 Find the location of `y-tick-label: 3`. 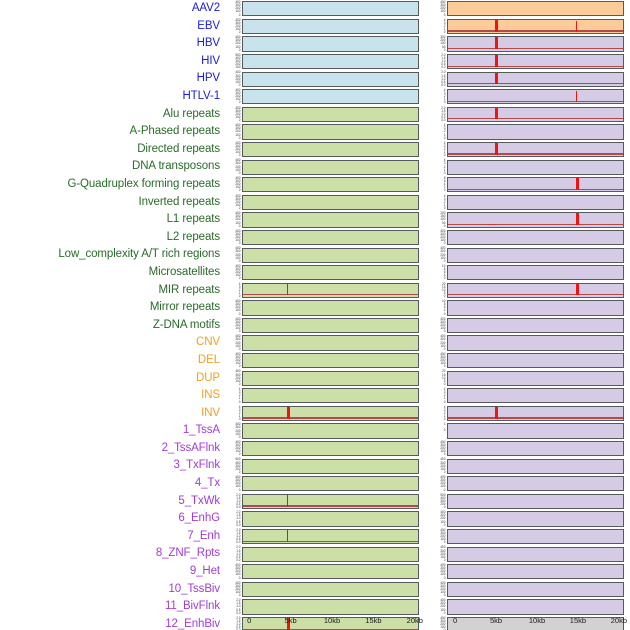

y-tick-label: 3 is located at coordinates (444, 392).